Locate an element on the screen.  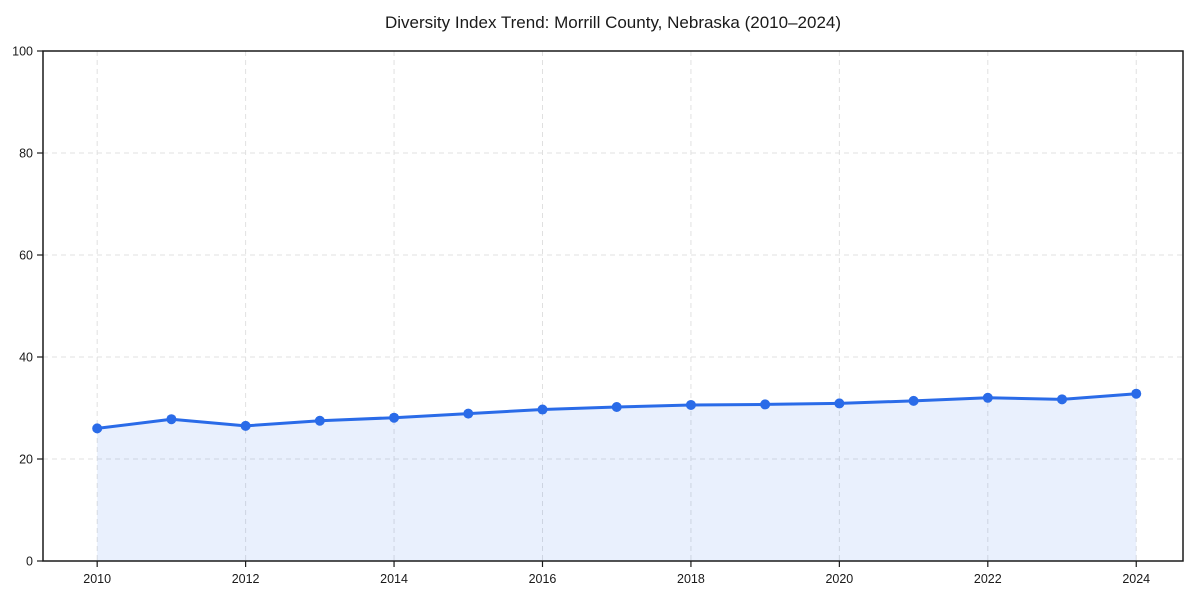
y-tick-label: 100 is located at coordinates (22, 52).